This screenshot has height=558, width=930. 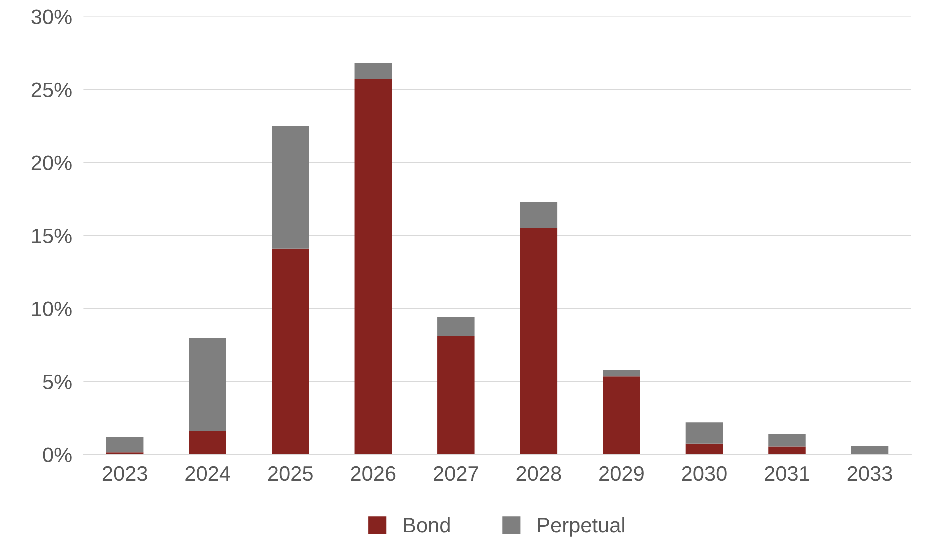 I want to click on x-tick-label: 2028, so click(x=539, y=474).